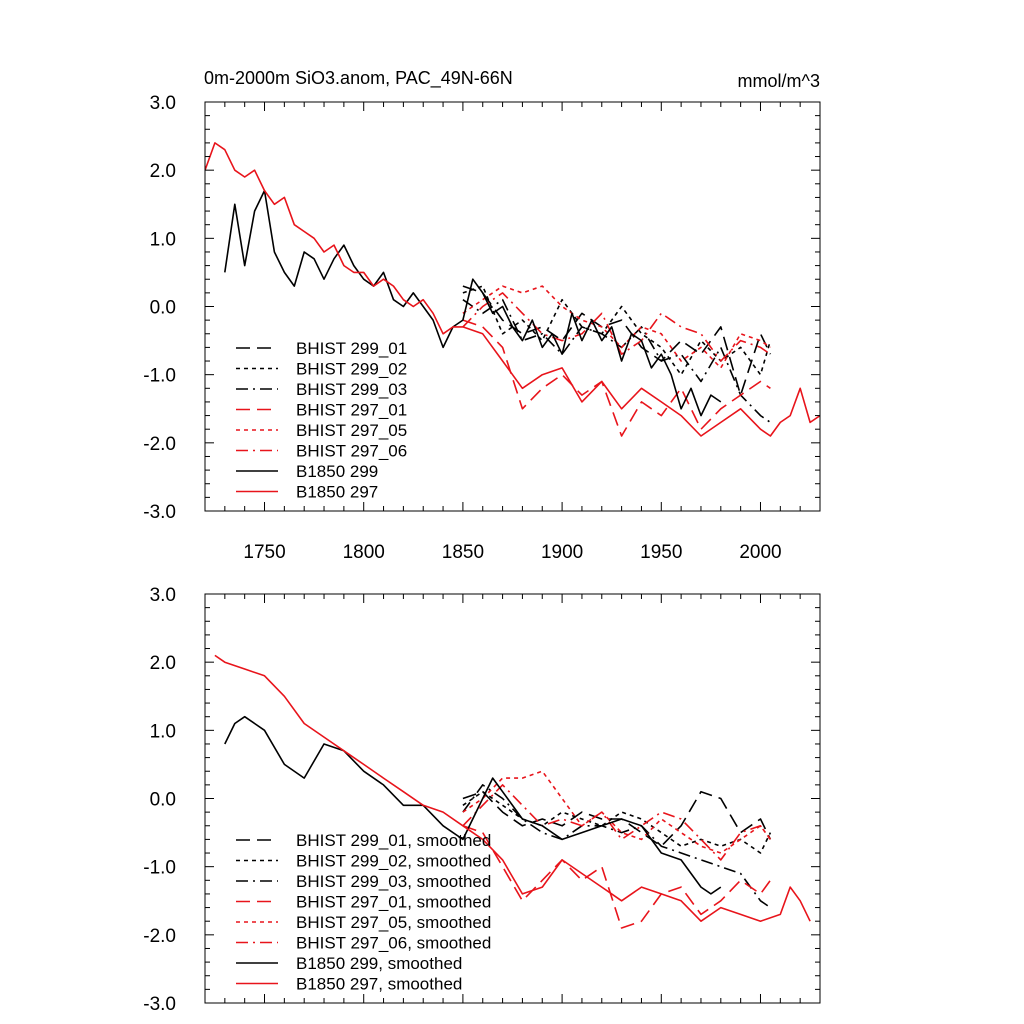 This screenshot has width=1024, height=1024. I want to click on legend-label: B1850 297, smoothed, so click(379, 984).